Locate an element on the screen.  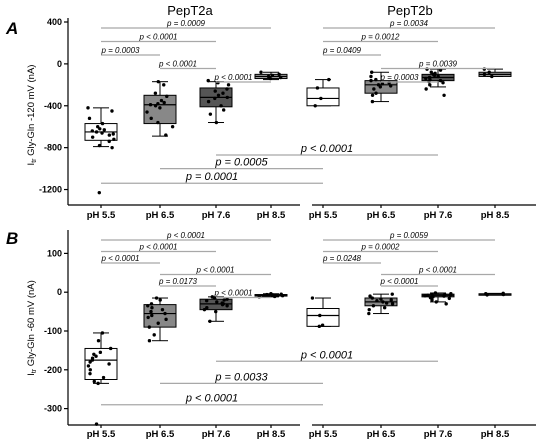
y-tick-label: -100 is located at coordinates (53, 331).